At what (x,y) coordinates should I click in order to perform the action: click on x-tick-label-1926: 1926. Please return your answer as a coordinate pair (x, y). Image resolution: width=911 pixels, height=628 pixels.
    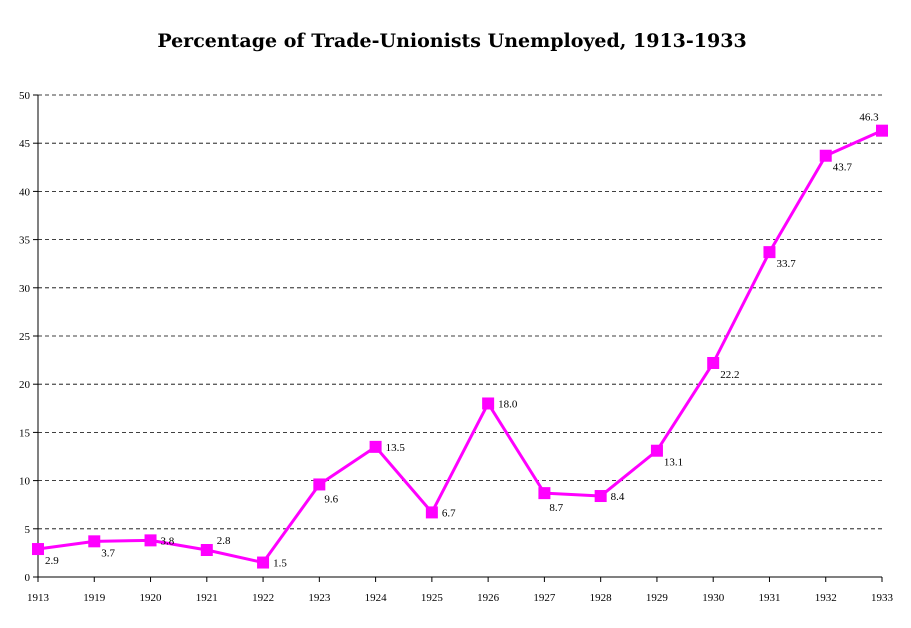
    Looking at the image, I should click on (488, 598).